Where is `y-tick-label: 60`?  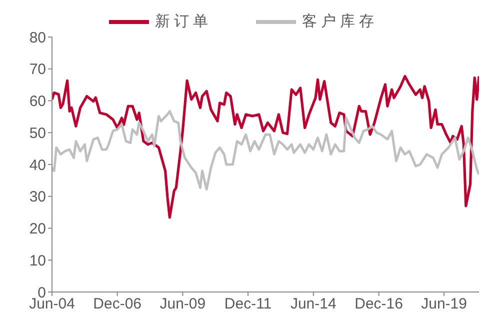
y-tick-label: 60 is located at coordinates (37, 101).